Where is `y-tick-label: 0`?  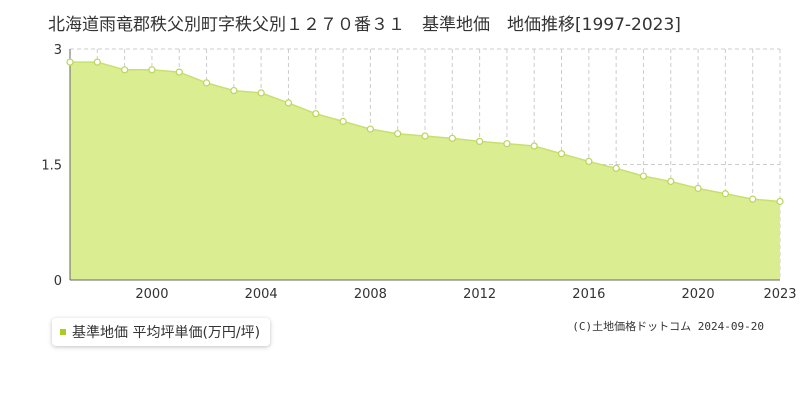 y-tick-label: 0 is located at coordinates (58, 281).